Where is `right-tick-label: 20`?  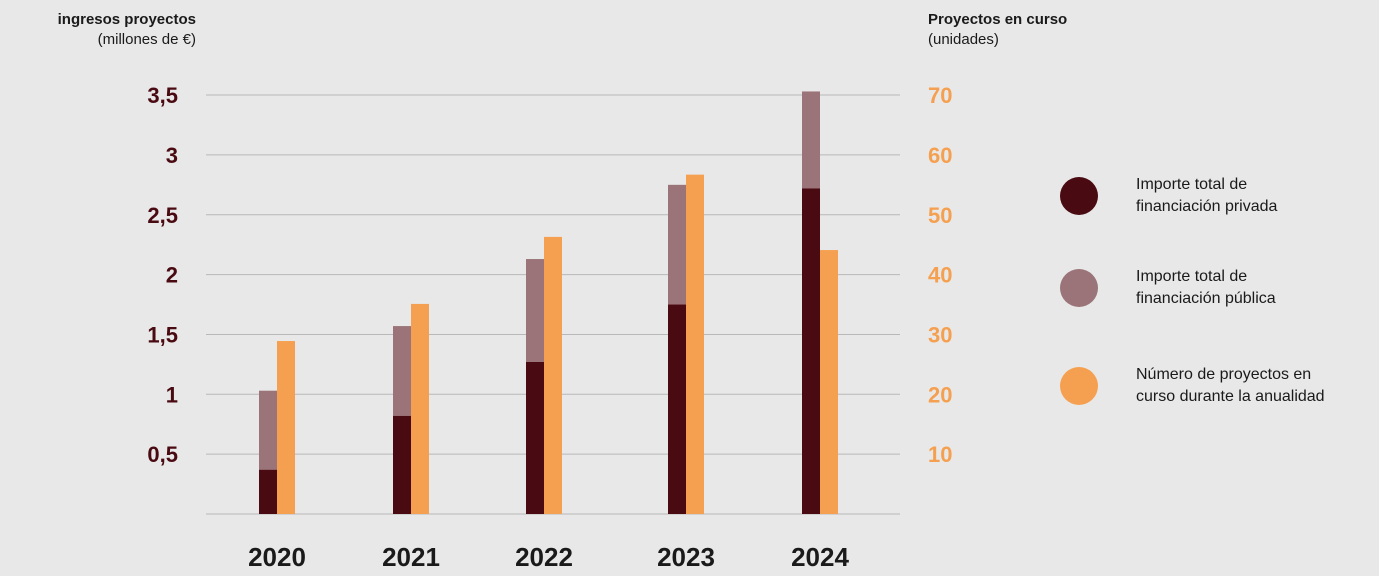
right-tick-label: 20 is located at coordinates (940, 394).